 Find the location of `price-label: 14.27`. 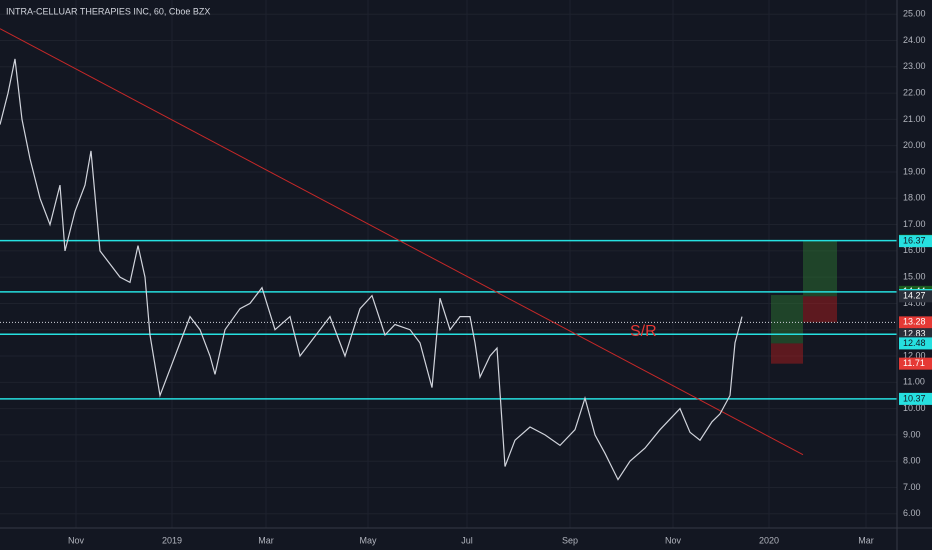

price-label: 14.27 is located at coordinates (914, 296).